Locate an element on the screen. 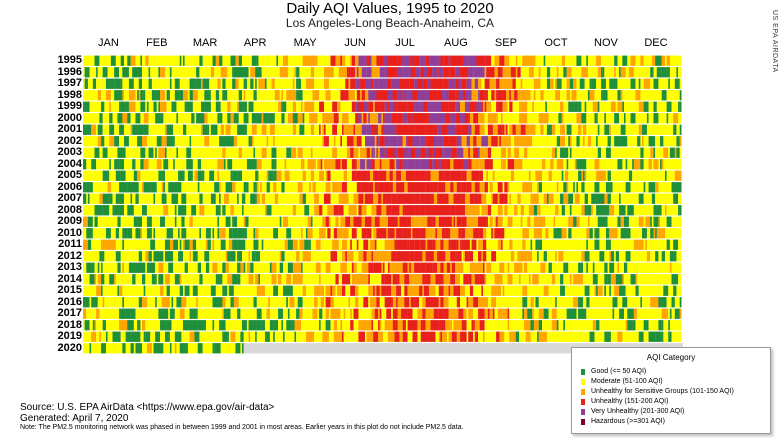 This screenshot has width=780, height=438. year-label-2007: 2007 is located at coordinates (69, 198).